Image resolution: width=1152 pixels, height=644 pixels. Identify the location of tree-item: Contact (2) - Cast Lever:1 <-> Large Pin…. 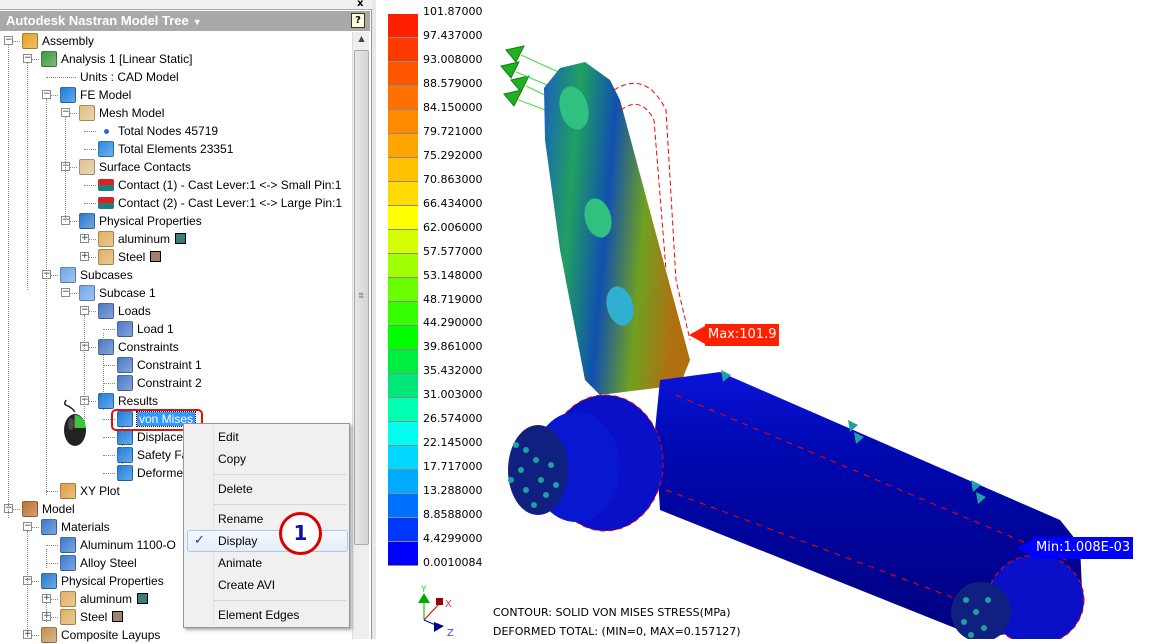
(230, 203).